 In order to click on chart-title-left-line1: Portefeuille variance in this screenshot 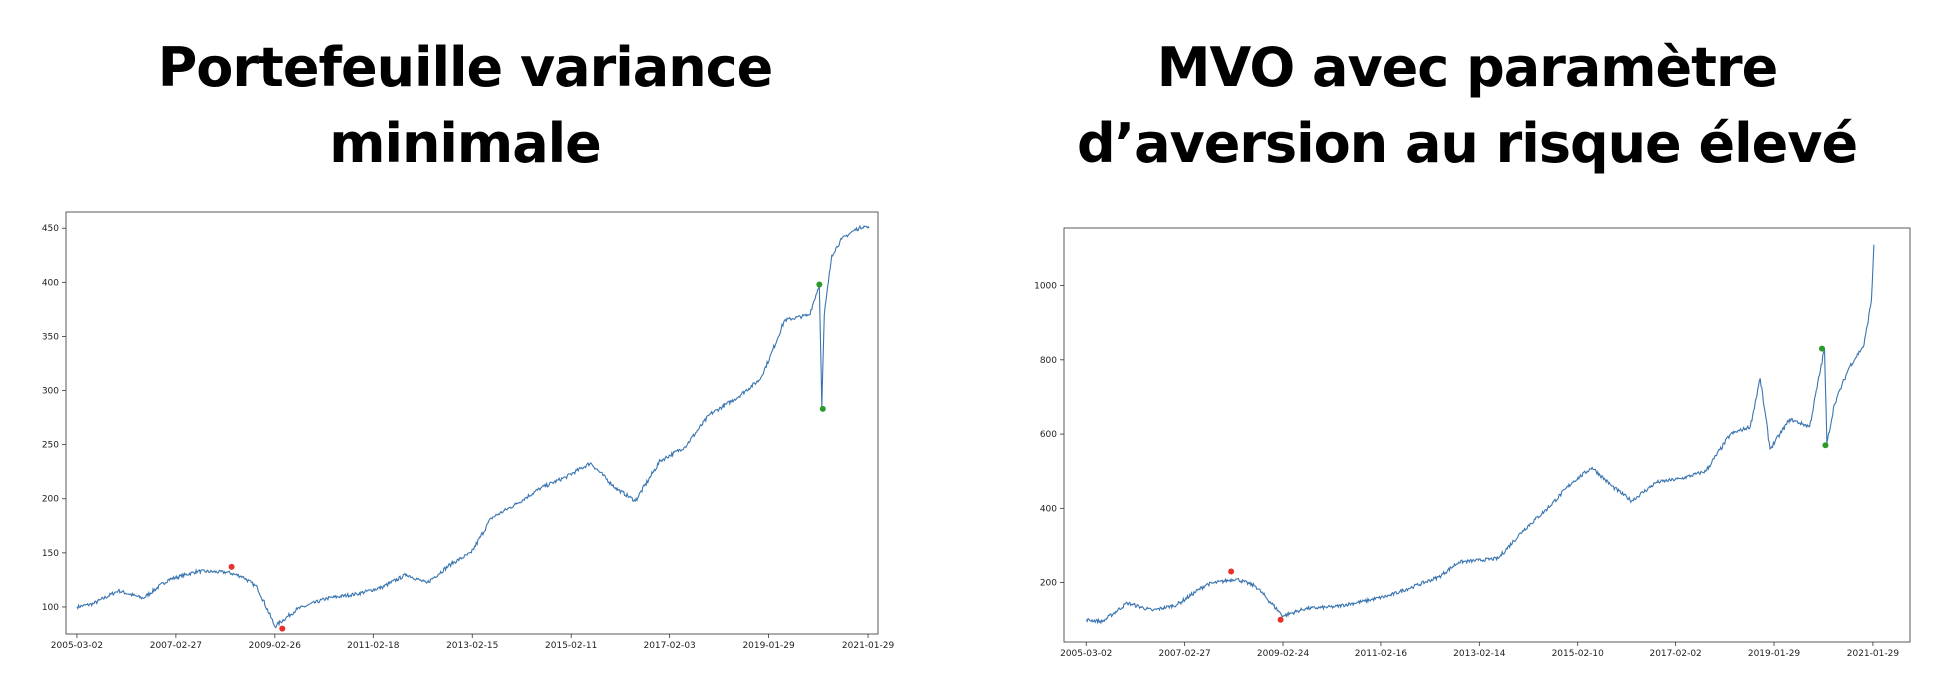, I will do `click(465, 67)`.